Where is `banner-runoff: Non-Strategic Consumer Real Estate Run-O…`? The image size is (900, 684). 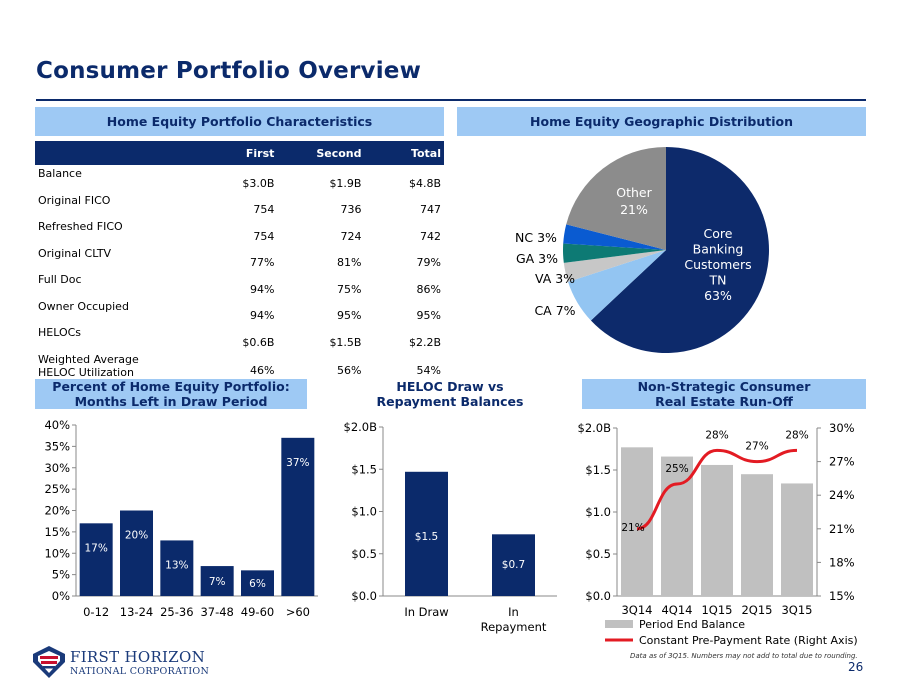
banner-runoff: Non-Strategic Consumer Real Estate Run-O… is located at coordinates (724, 394).